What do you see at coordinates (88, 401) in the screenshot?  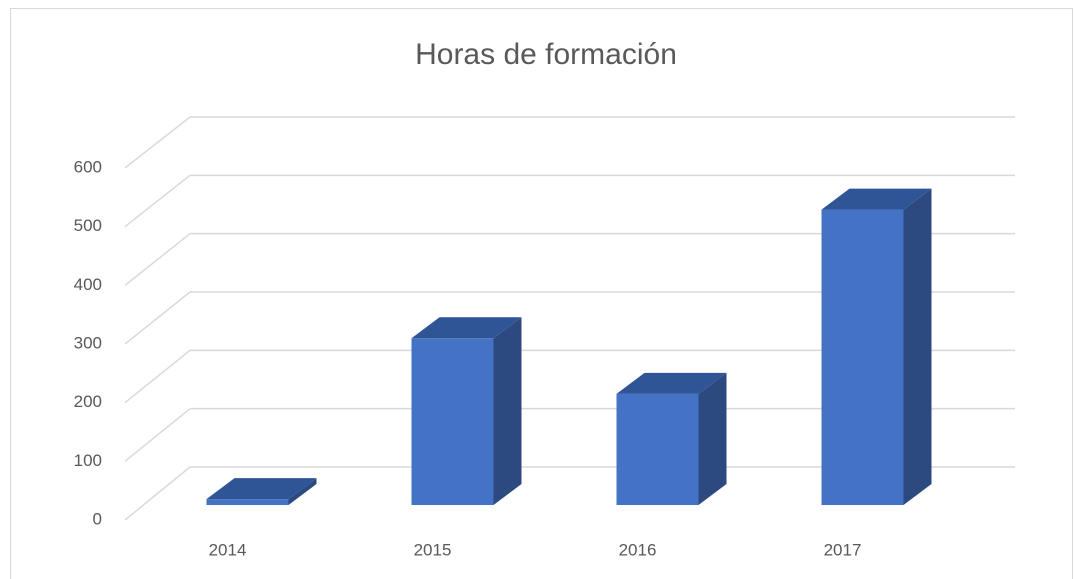 I see `y-tick-label: 200` at bounding box center [88, 401].